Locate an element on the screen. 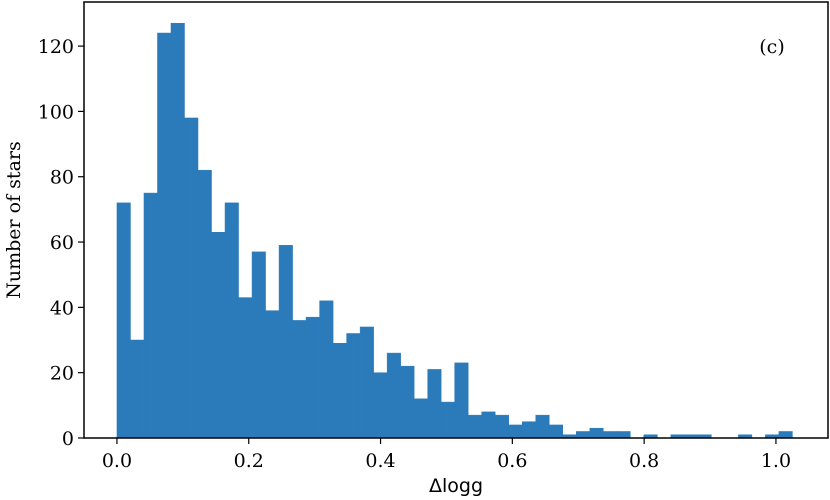  y-tick-label: 40 is located at coordinates (62, 308).